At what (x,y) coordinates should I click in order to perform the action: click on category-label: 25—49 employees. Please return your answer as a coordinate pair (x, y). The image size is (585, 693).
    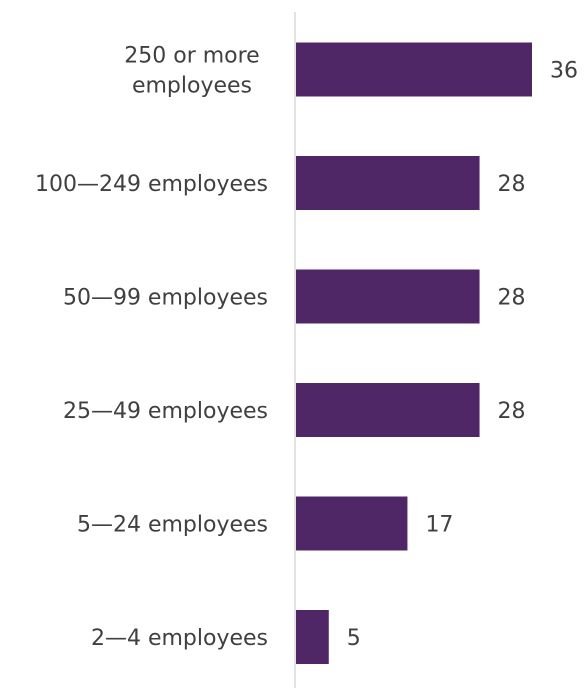
    Looking at the image, I should click on (165, 411).